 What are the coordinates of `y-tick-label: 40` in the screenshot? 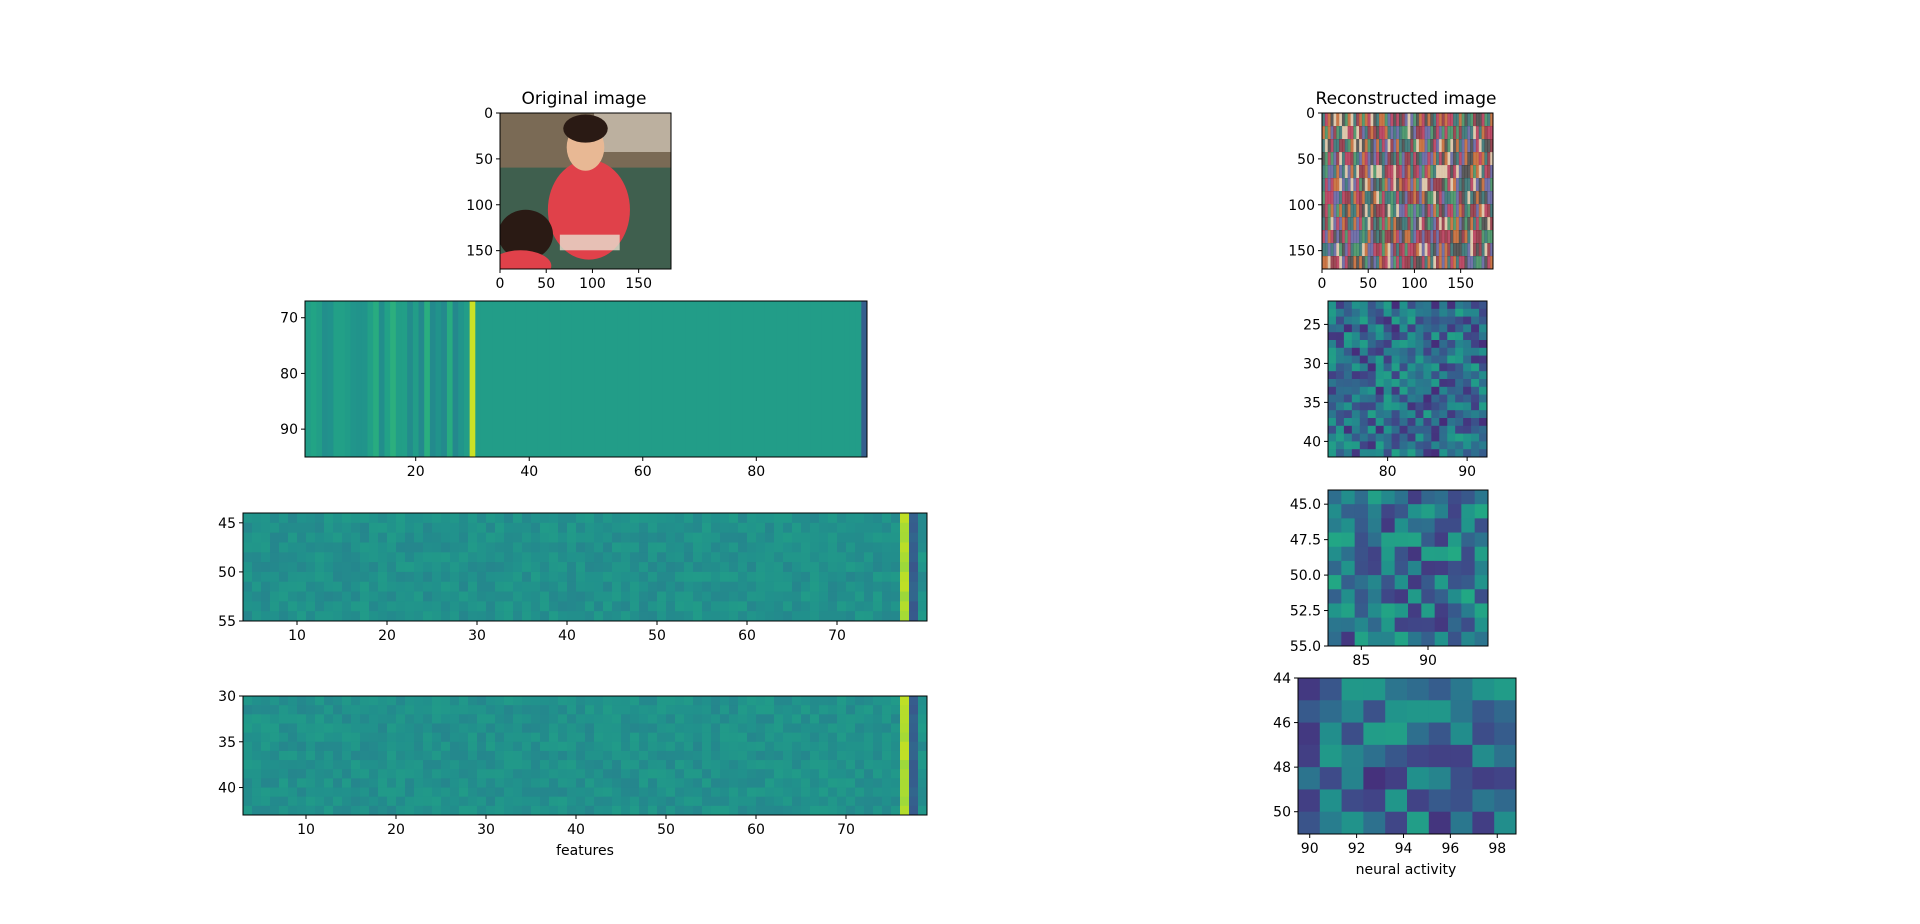 It's located at (1312, 442).